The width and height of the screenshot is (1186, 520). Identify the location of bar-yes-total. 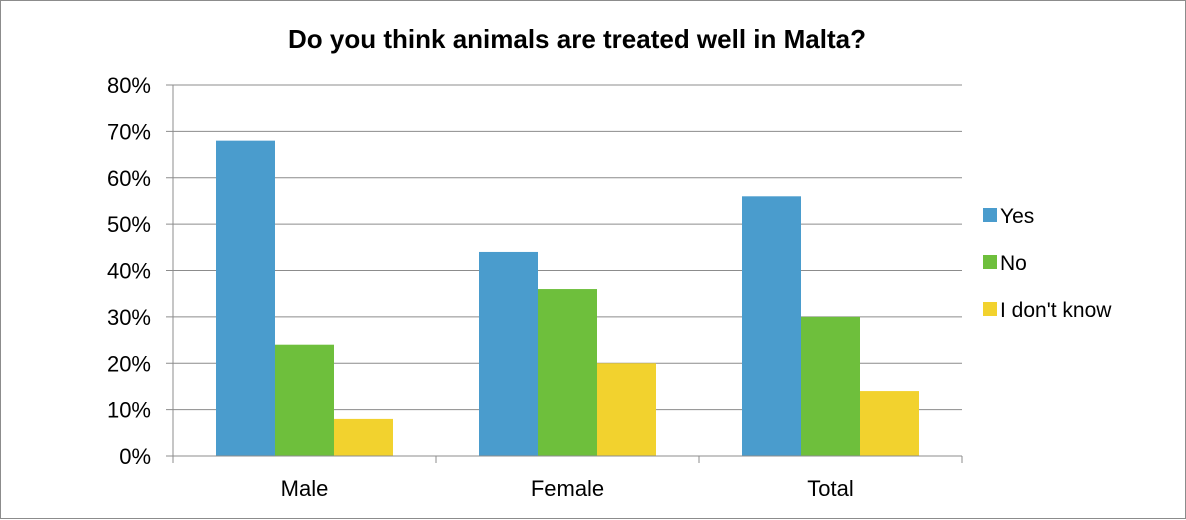
(771, 326).